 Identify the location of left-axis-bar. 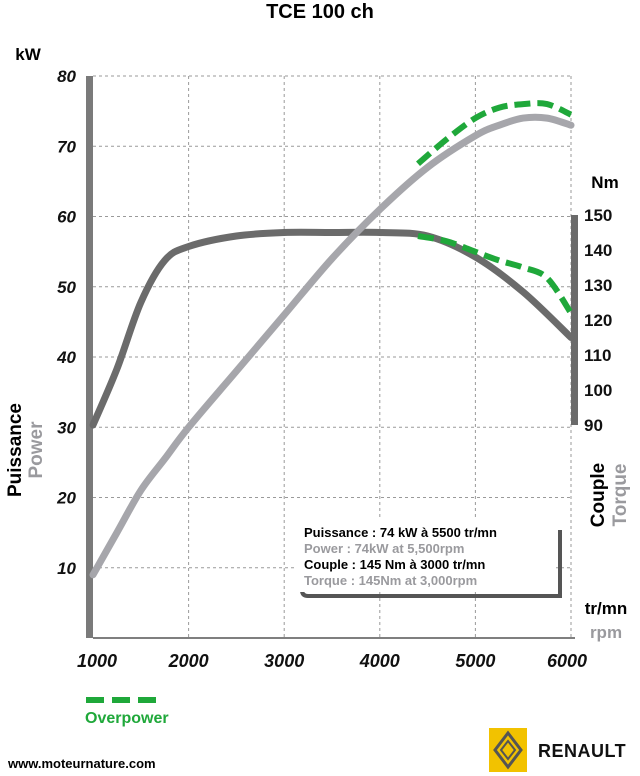
(89, 357).